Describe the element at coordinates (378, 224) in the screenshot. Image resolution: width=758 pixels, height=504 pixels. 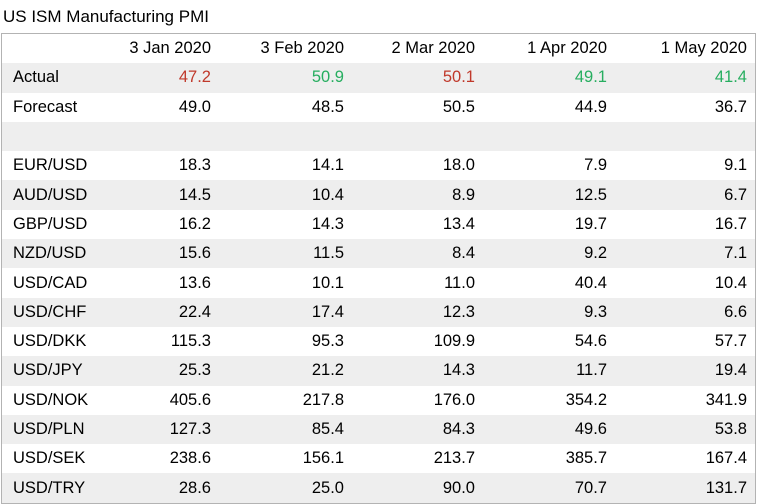
I see `table-row: GBP/USD 16.2 14.3 13.4 19.7 16.7` at that location.